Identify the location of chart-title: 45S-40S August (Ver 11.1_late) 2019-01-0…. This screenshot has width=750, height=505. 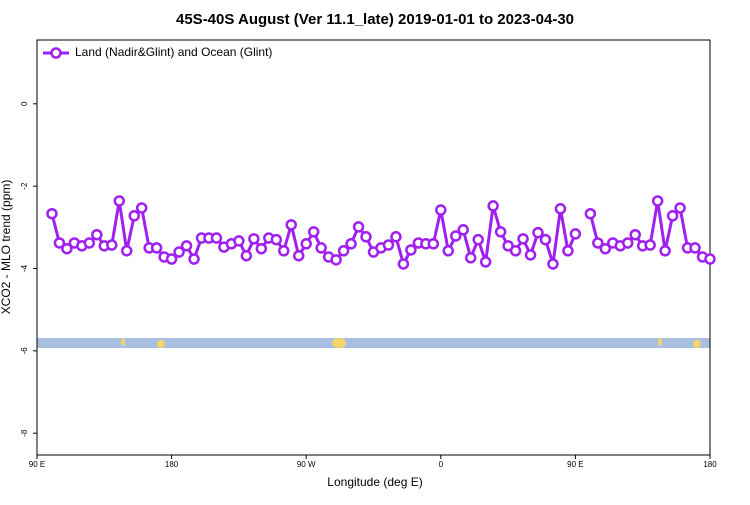
(375, 19).